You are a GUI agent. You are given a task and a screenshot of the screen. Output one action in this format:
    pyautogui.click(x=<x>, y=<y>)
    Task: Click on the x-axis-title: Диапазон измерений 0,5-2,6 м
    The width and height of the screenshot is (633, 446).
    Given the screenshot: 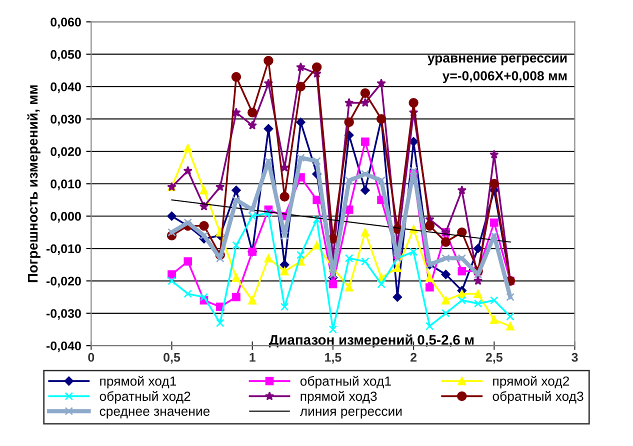 What is the action you would take?
    pyautogui.click(x=371, y=341)
    